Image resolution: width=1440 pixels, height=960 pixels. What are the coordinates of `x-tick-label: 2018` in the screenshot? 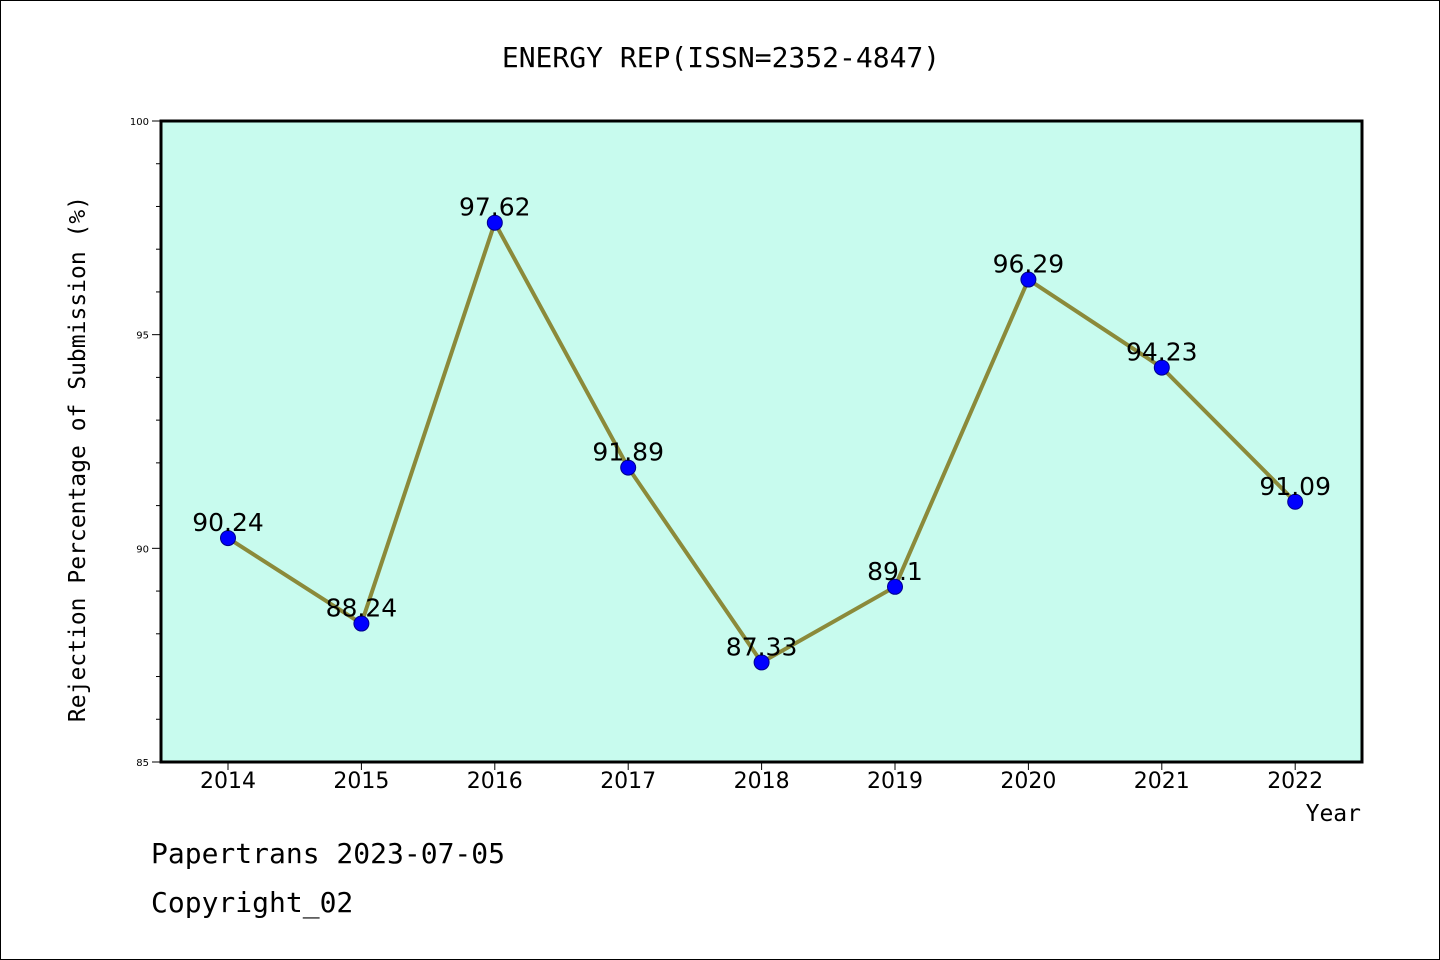 It's located at (762, 781).